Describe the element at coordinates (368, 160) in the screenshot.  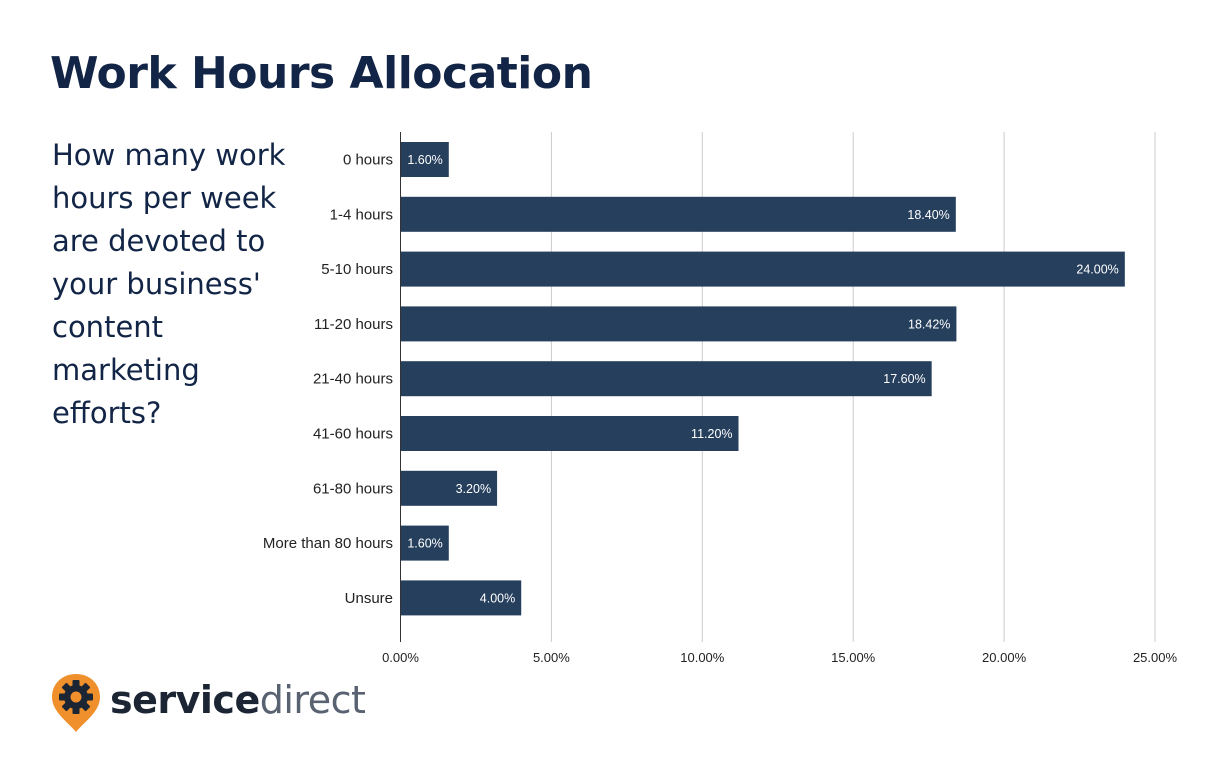
I see `category-label: 0 hours` at that location.